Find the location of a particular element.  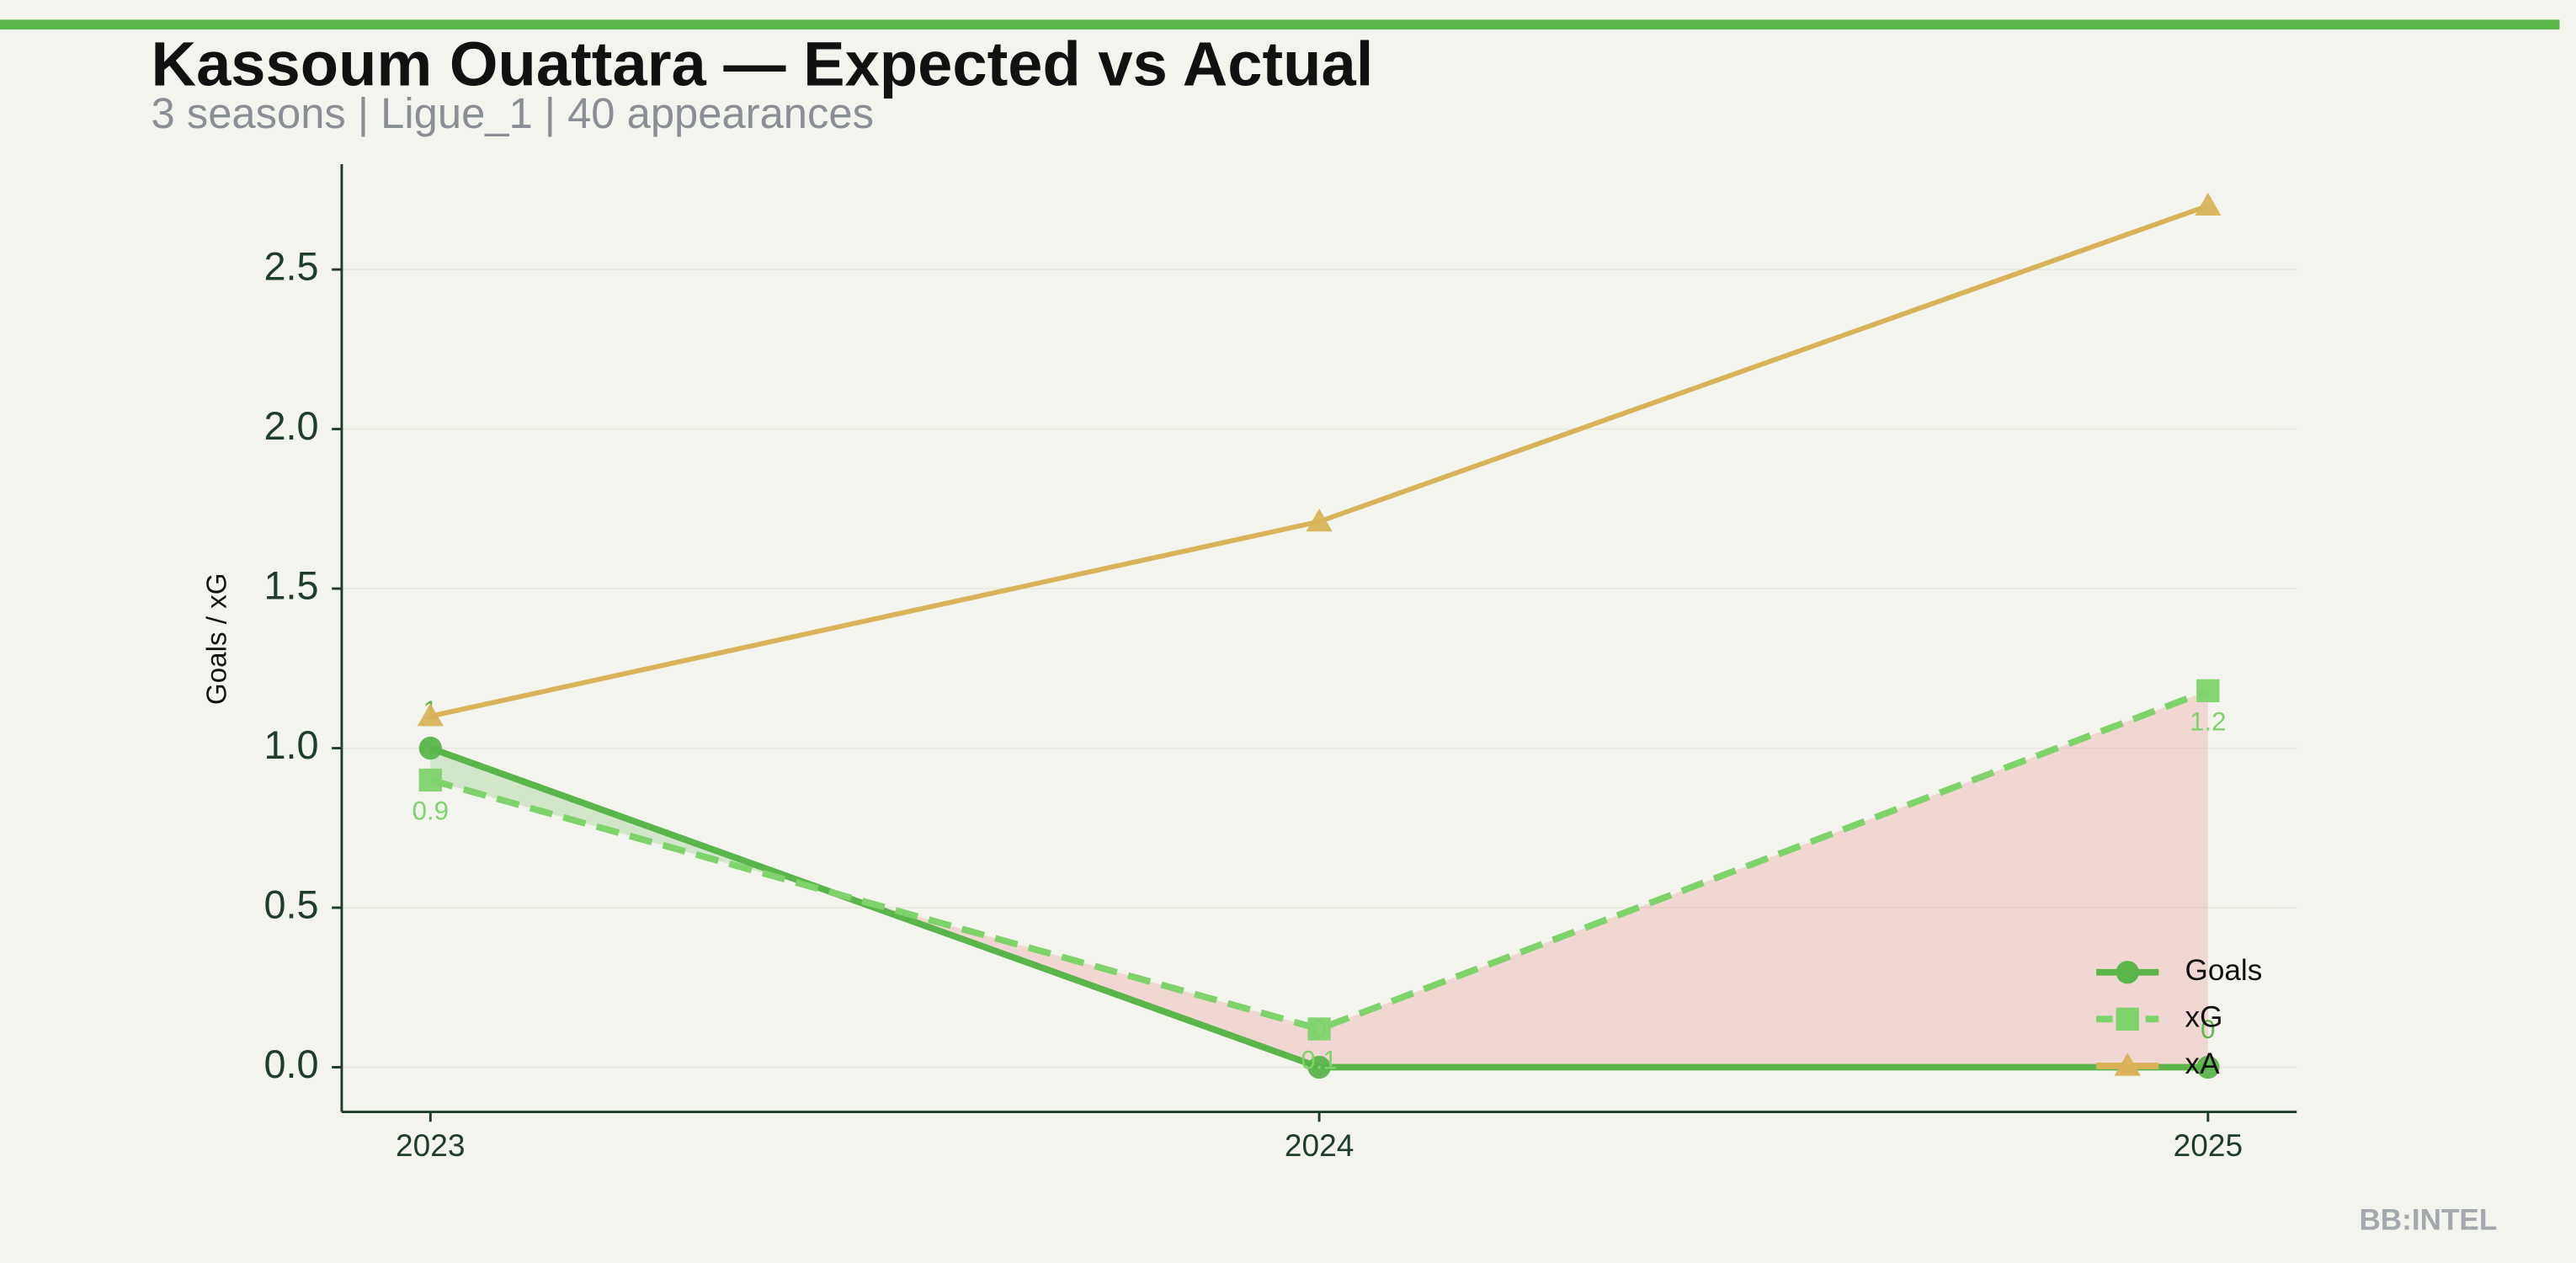

diff-fill is located at coordinates (1764, 879).